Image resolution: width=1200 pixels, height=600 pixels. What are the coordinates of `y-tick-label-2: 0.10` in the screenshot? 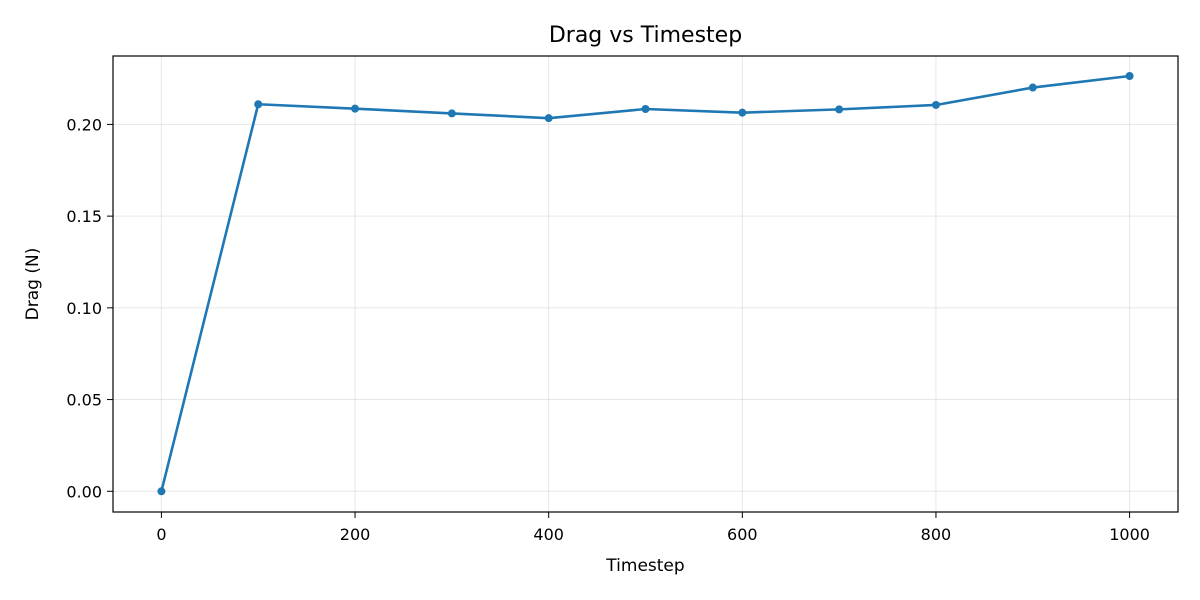 It's located at (84, 308).